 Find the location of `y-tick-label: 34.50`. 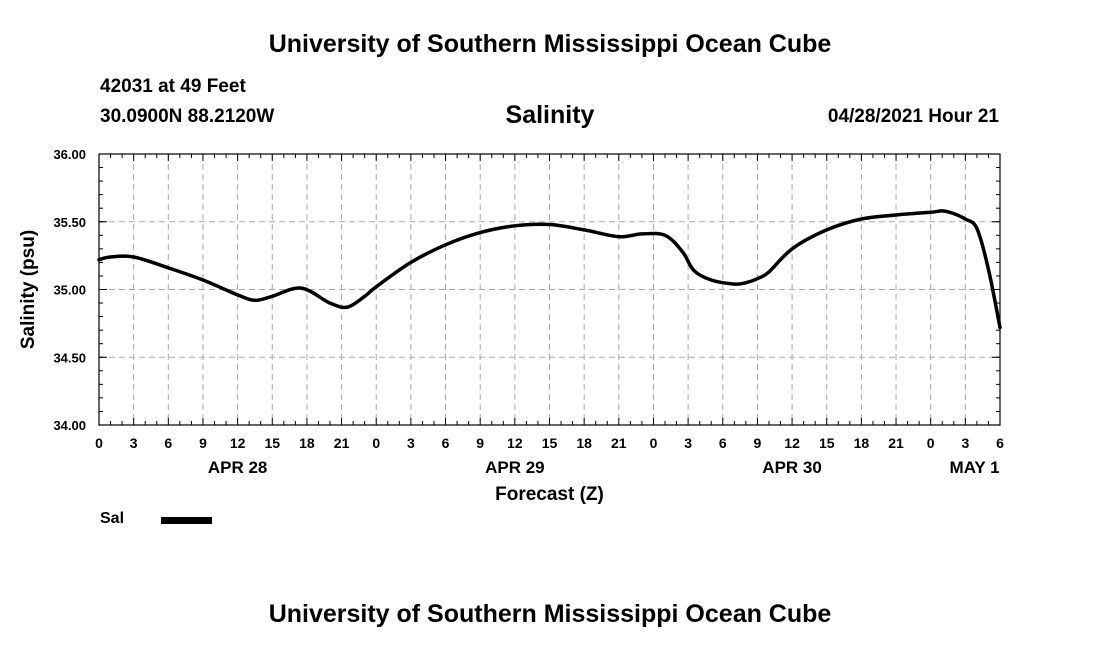

y-tick-label: 34.50 is located at coordinates (69, 357).